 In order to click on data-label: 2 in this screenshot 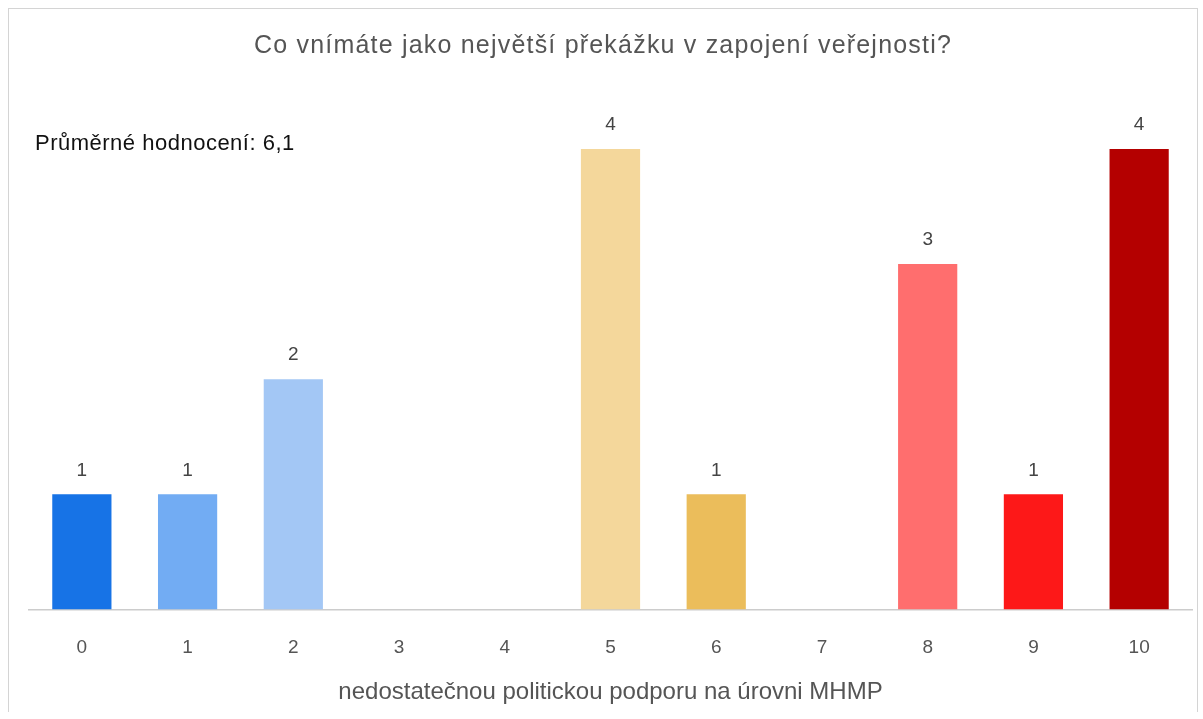, I will do `click(293, 354)`.